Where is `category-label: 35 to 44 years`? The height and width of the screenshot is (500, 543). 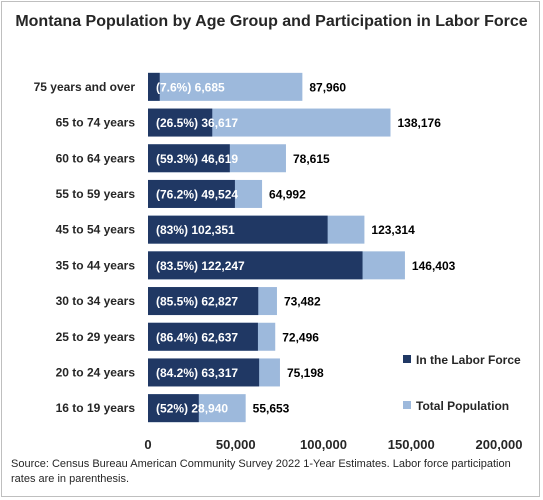
category-label: 35 to 44 years is located at coordinates (96, 265).